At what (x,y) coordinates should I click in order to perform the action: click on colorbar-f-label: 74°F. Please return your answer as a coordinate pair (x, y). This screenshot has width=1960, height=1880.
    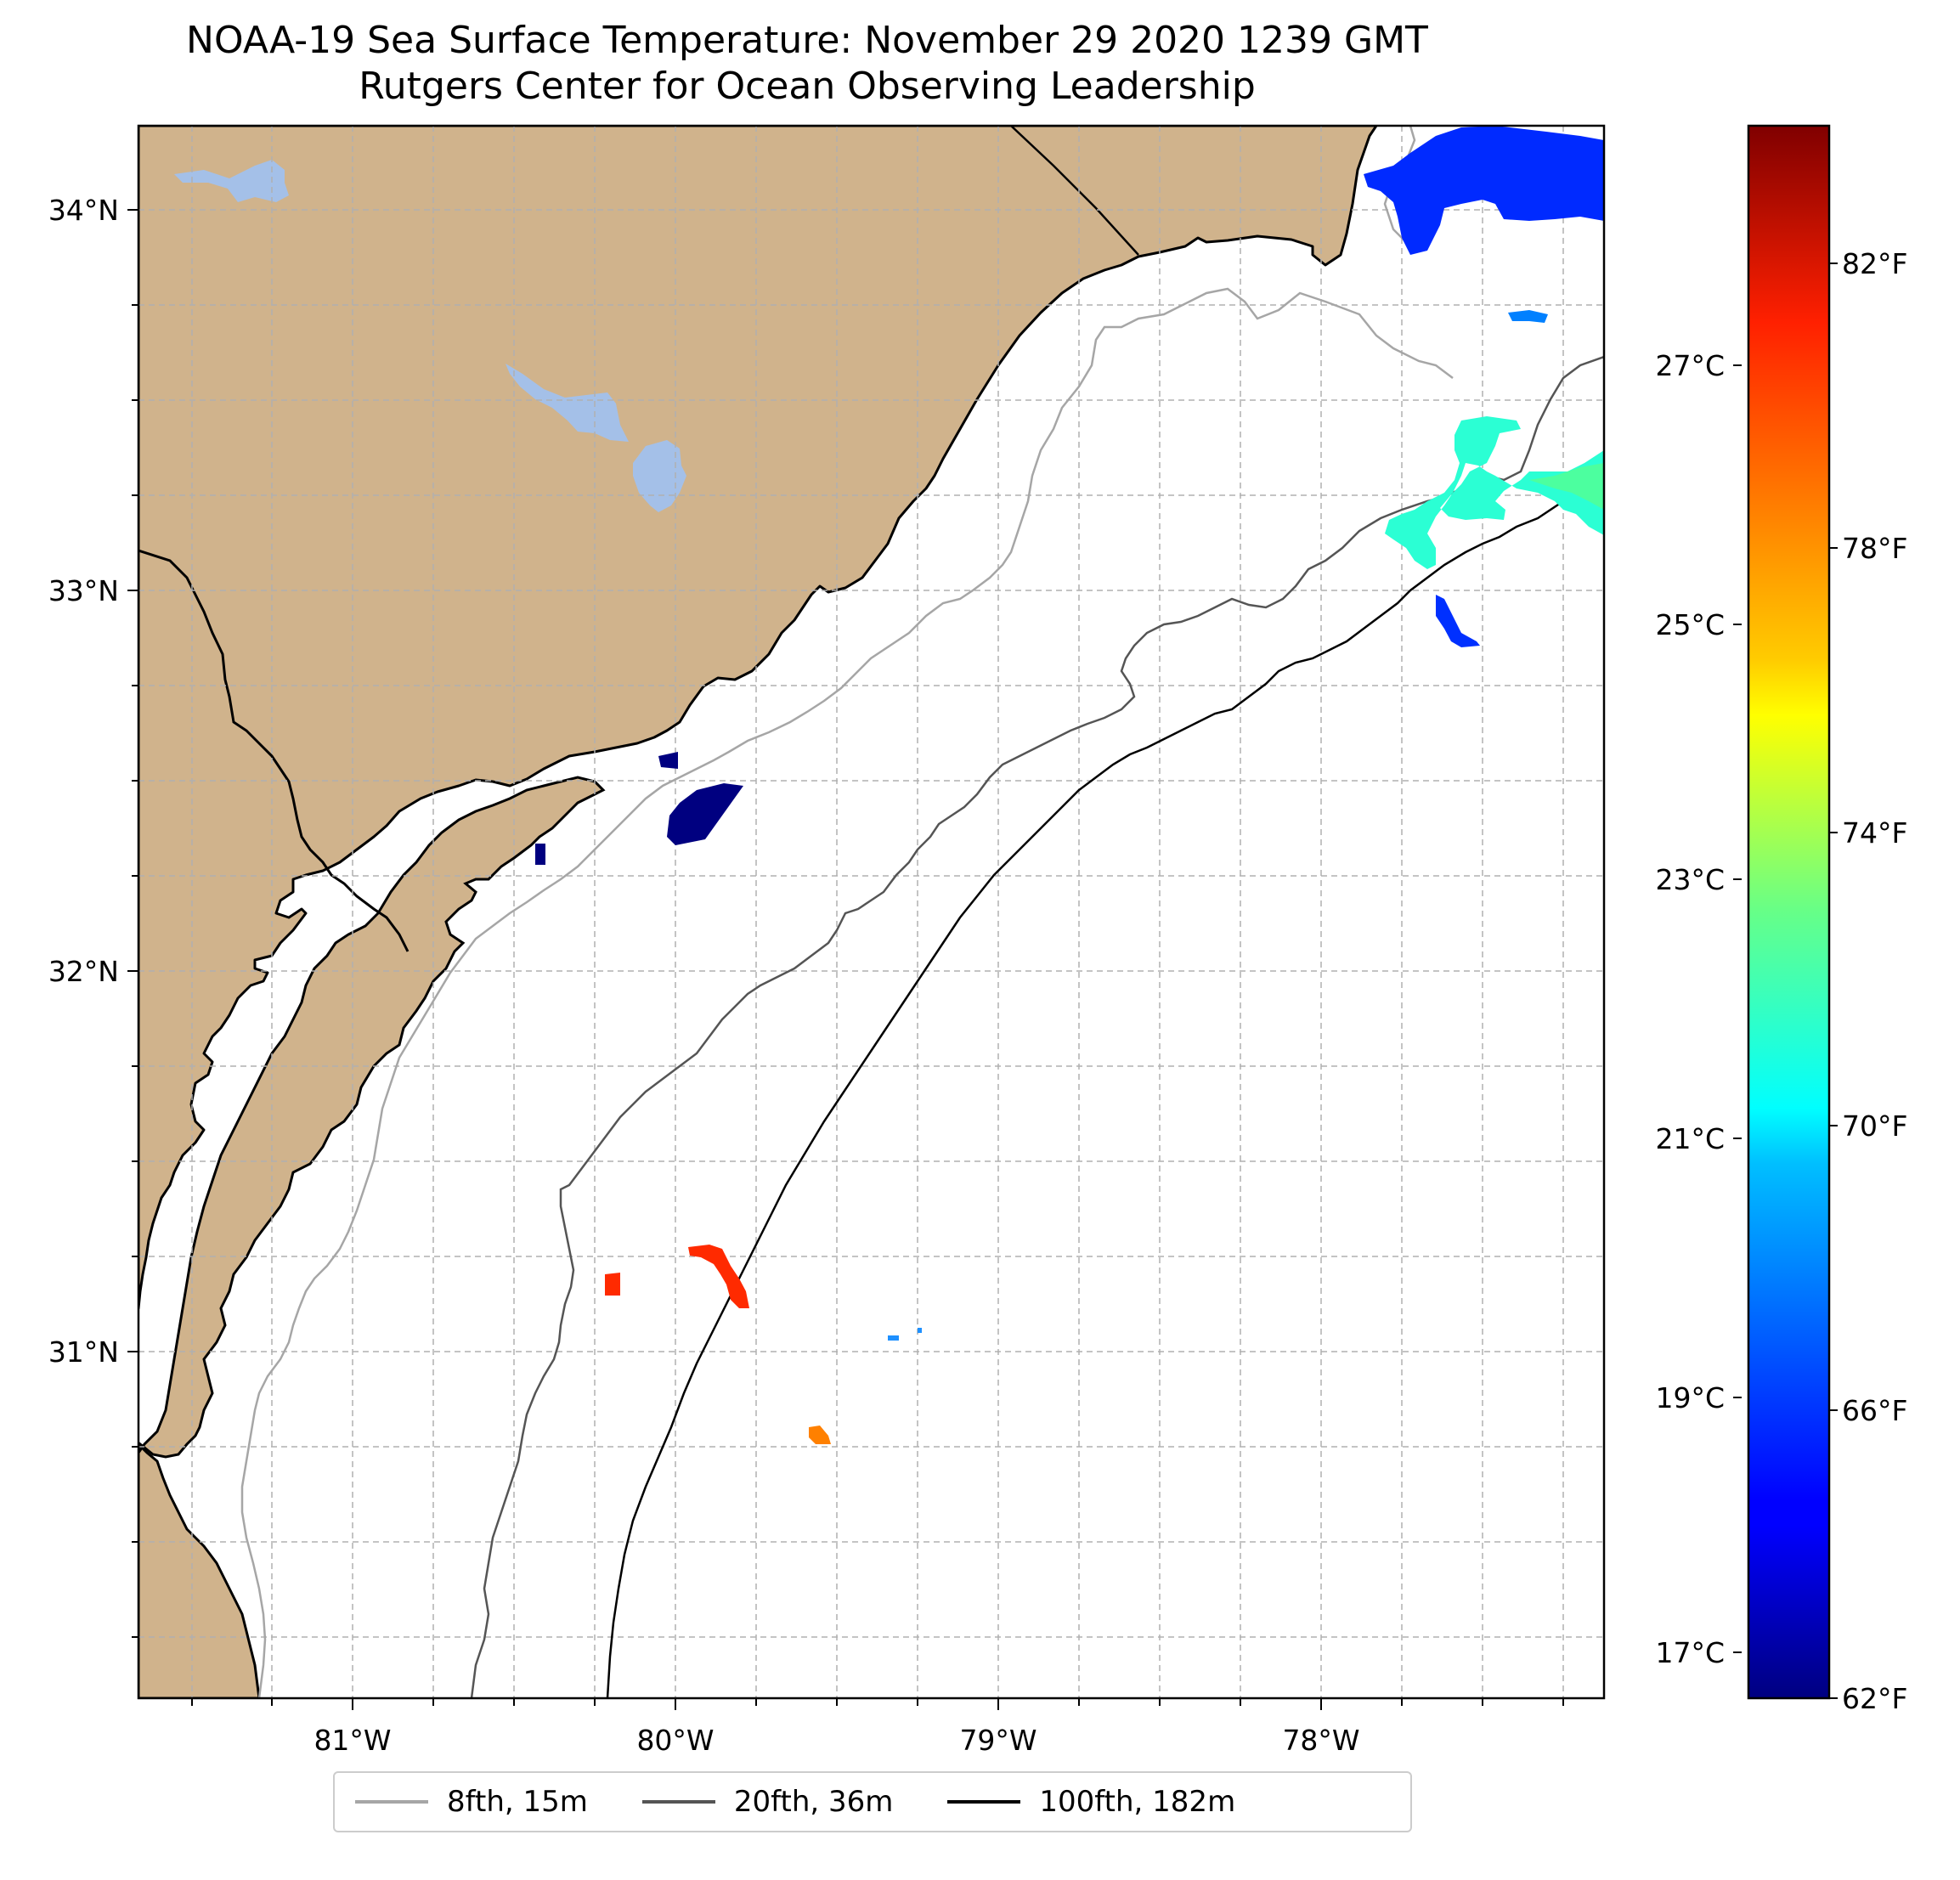
    Looking at the image, I should click on (1874, 833).